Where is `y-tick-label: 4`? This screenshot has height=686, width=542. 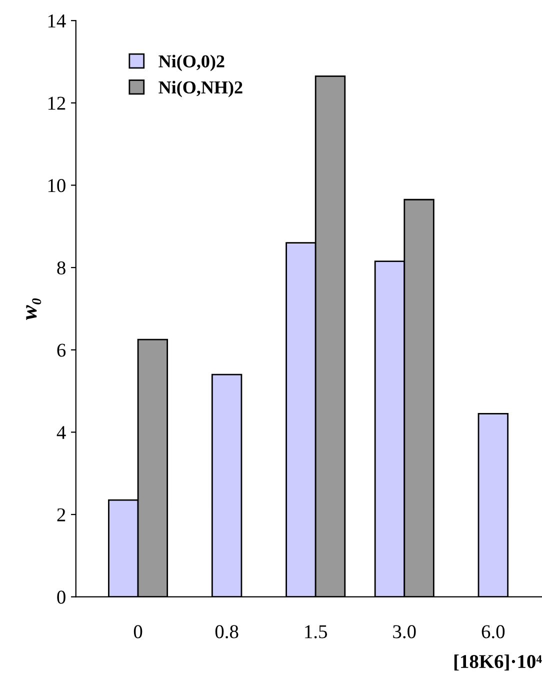
y-tick-label: 4 is located at coordinates (61, 432).